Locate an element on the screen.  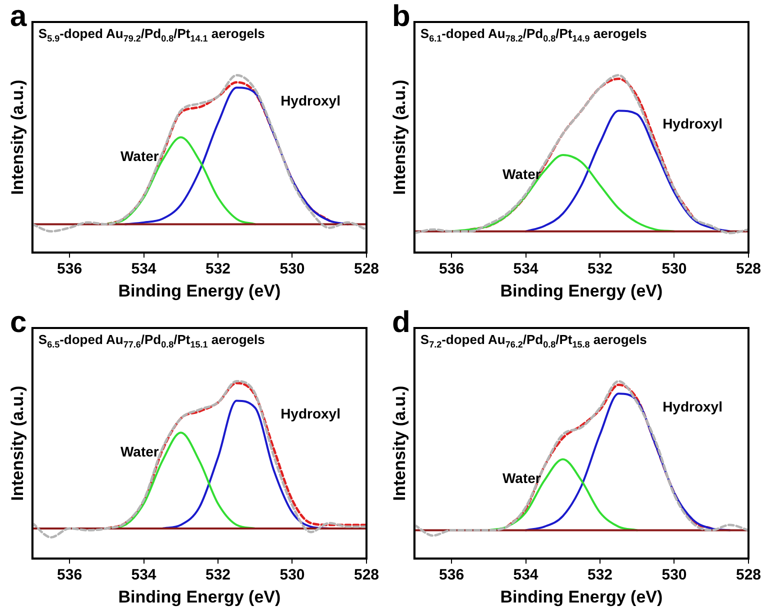
text: S$_{6.1}$-doped Au$_{78.2}$/Pd$_{0.8}$/Pt$_{14.9}$ aerogels is located at coordinates (533, 35).